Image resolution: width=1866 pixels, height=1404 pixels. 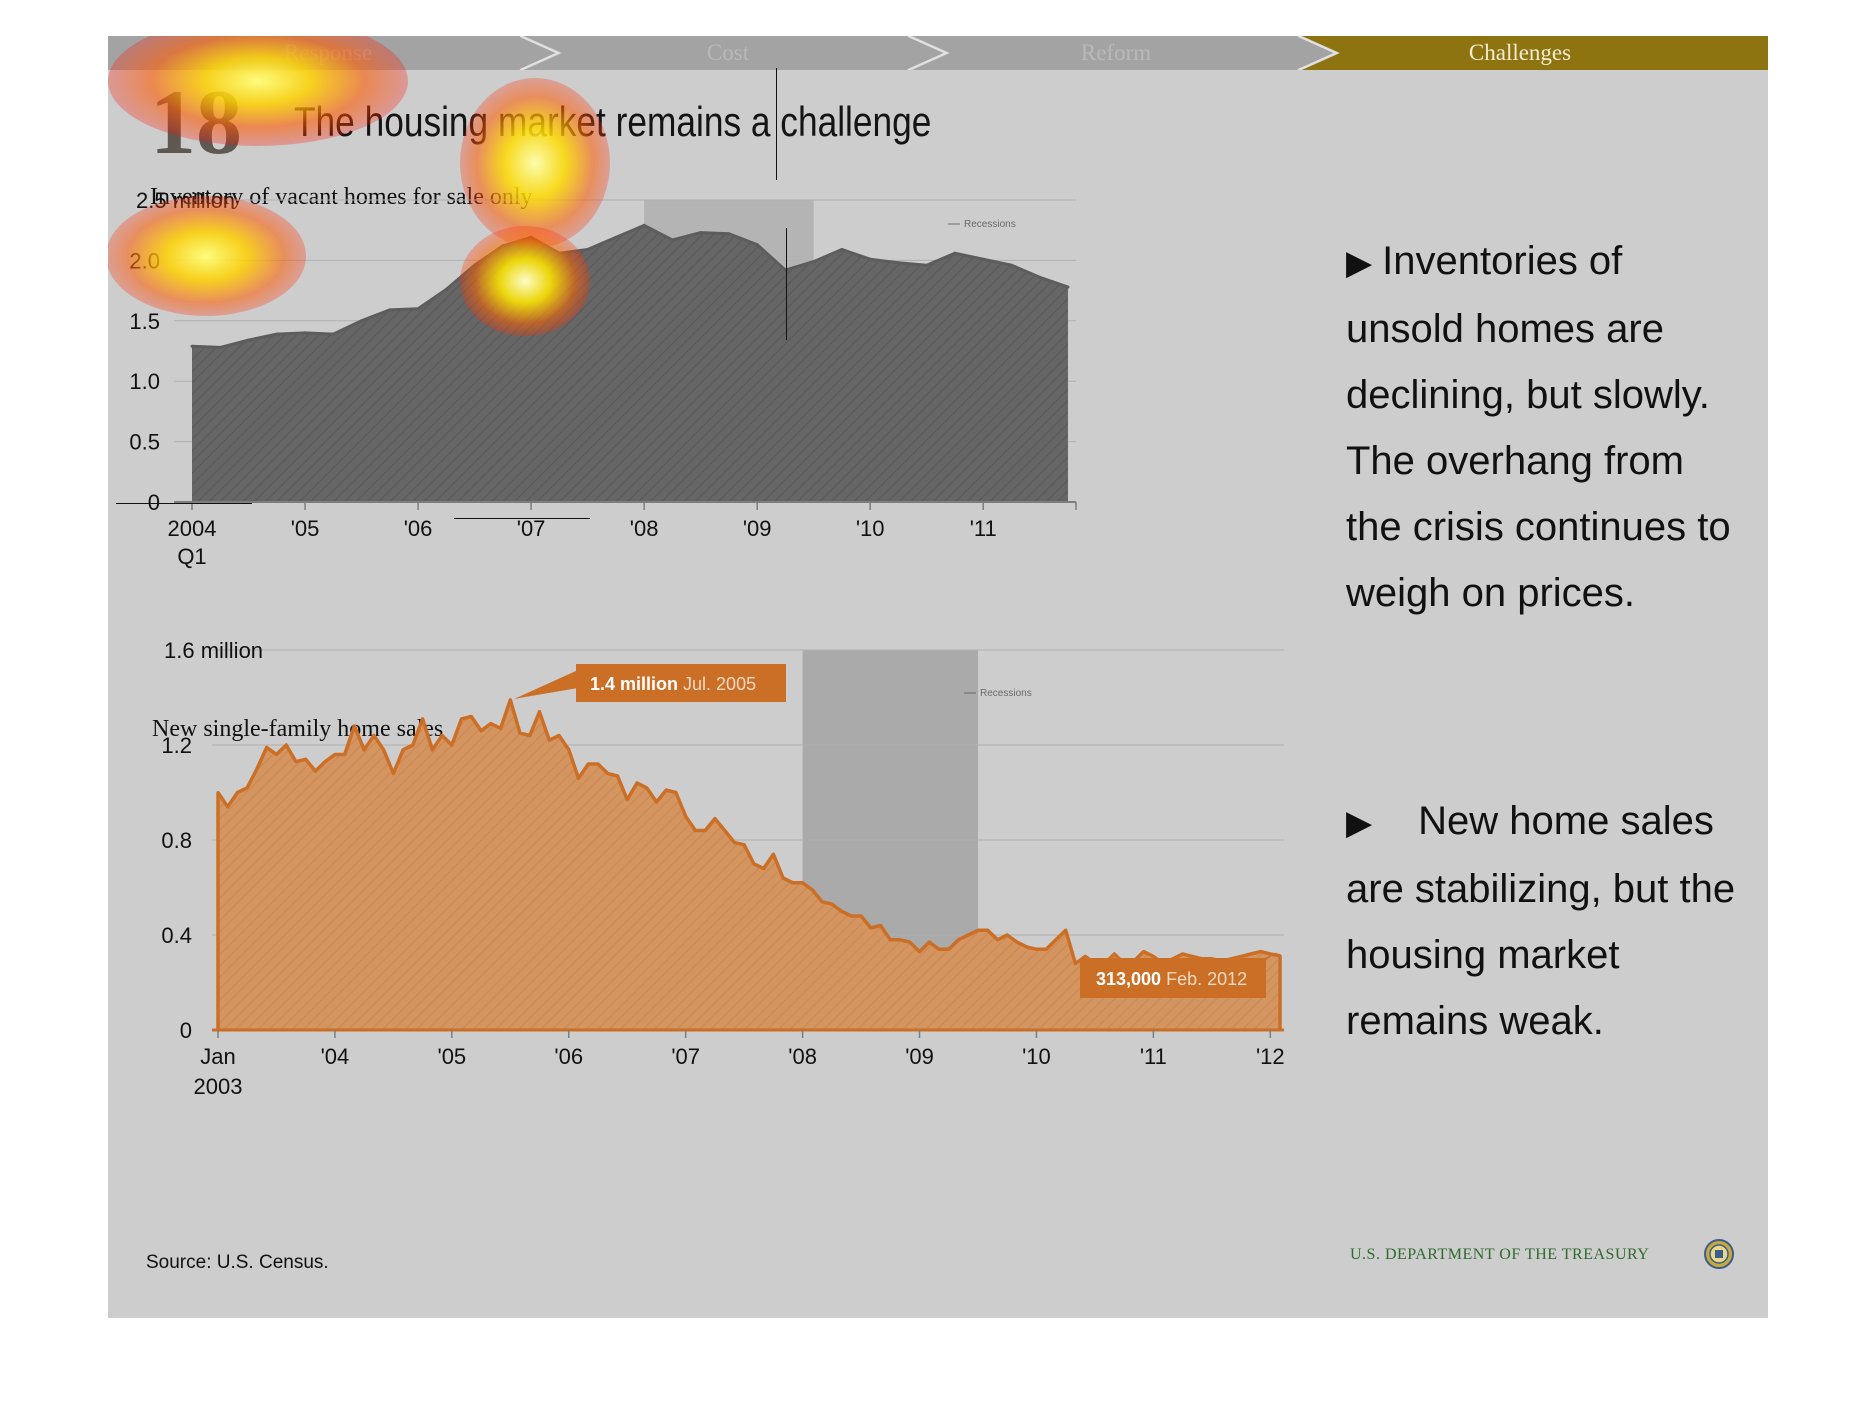 What do you see at coordinates (305, 528) in the screenshot?
I see `x-tick-label: '05` at bounding box center [305, 528].